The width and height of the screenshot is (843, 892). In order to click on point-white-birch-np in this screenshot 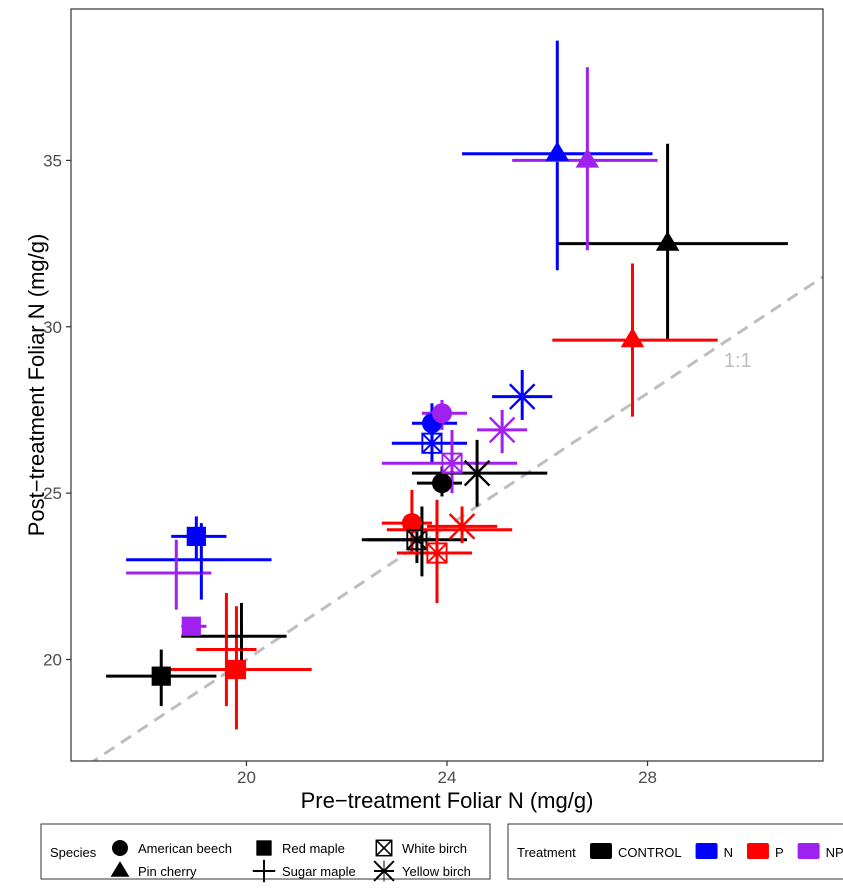, I will do `click(452, 463)`.